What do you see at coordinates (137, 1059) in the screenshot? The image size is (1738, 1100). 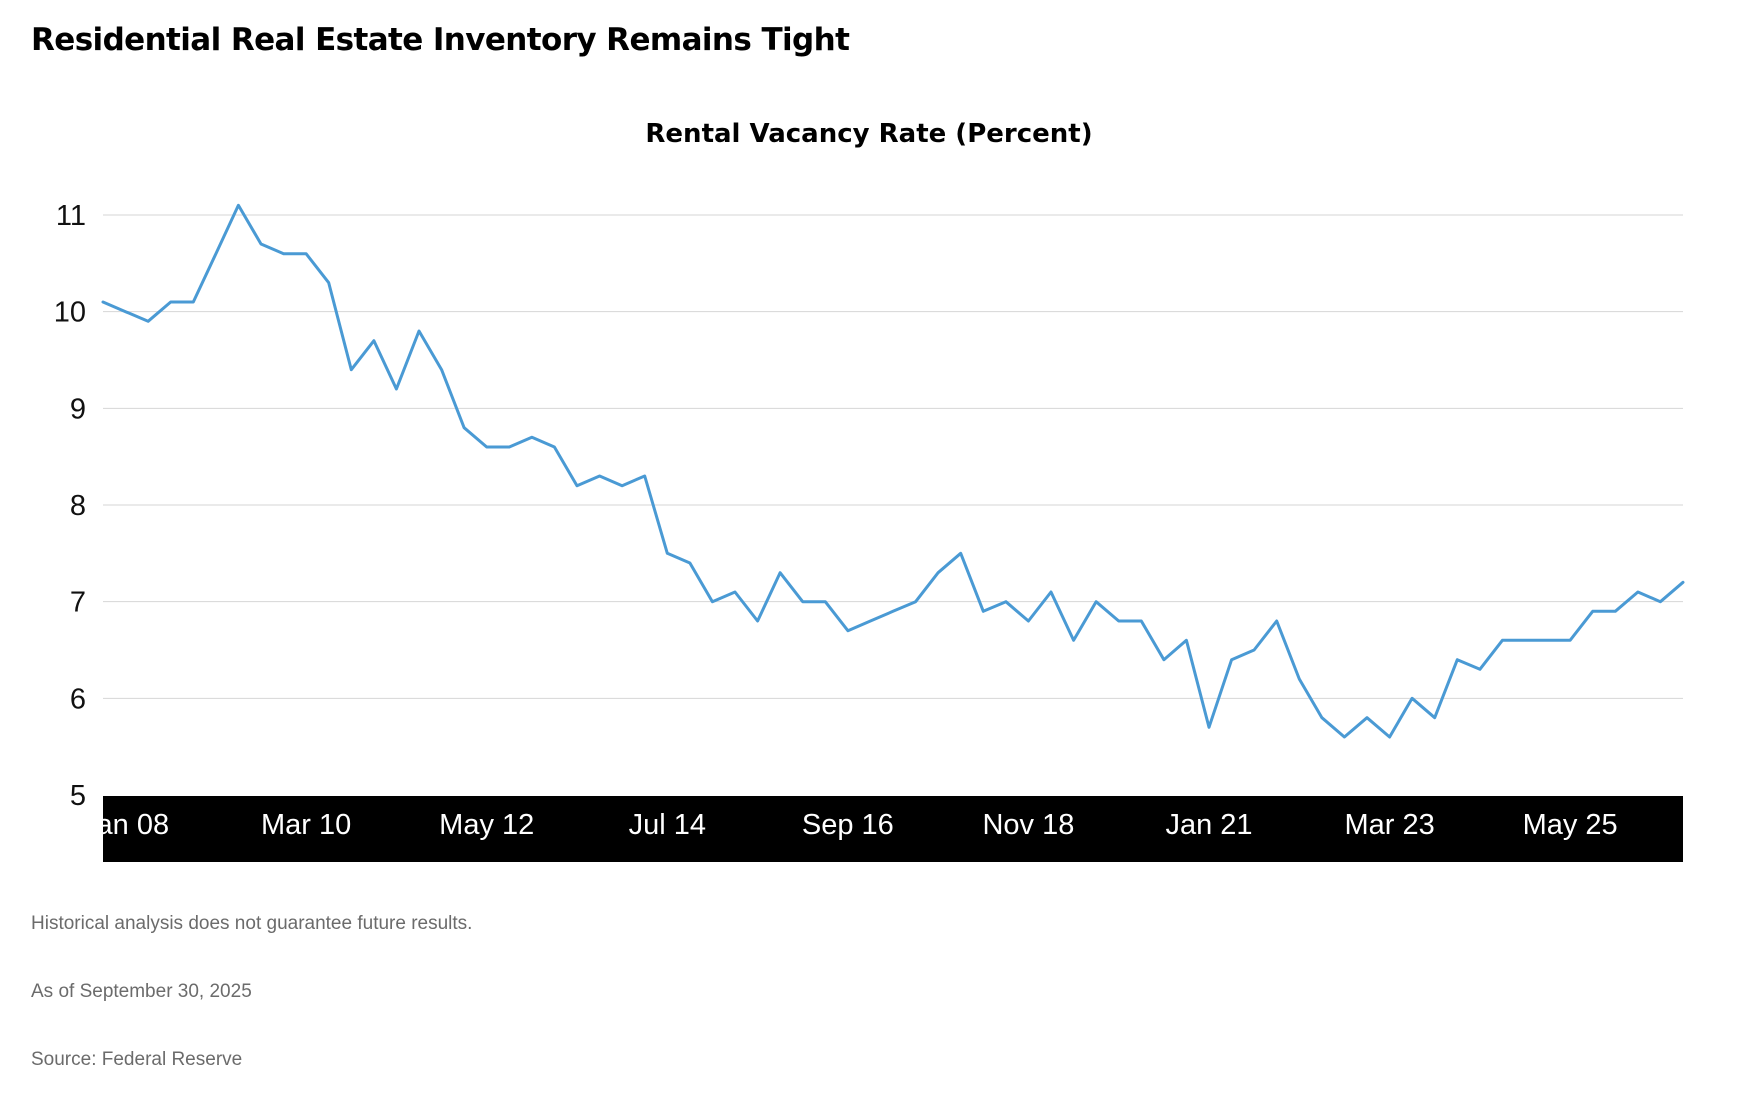 I see `source-note: Source: Federal Reserve` at bounding box center [137, 1059].